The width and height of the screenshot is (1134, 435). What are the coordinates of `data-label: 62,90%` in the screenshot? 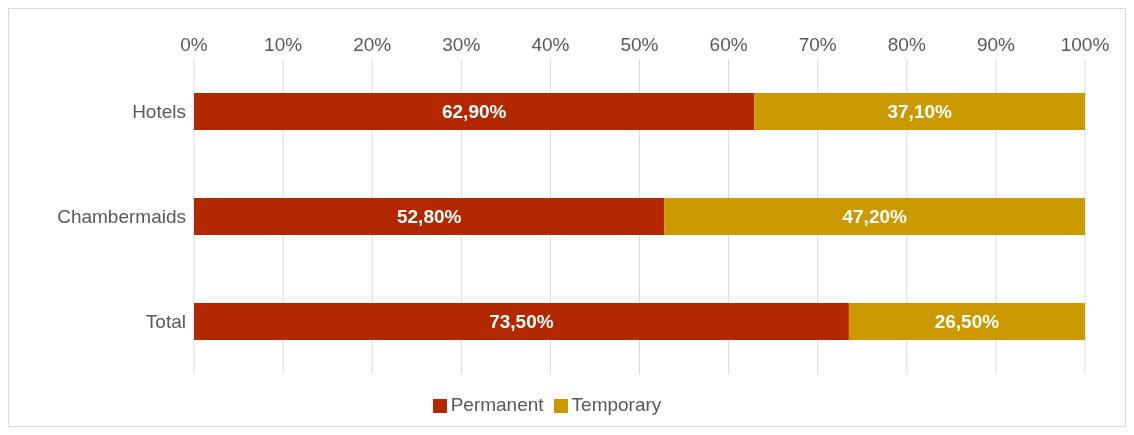 It's located at (474, 111).